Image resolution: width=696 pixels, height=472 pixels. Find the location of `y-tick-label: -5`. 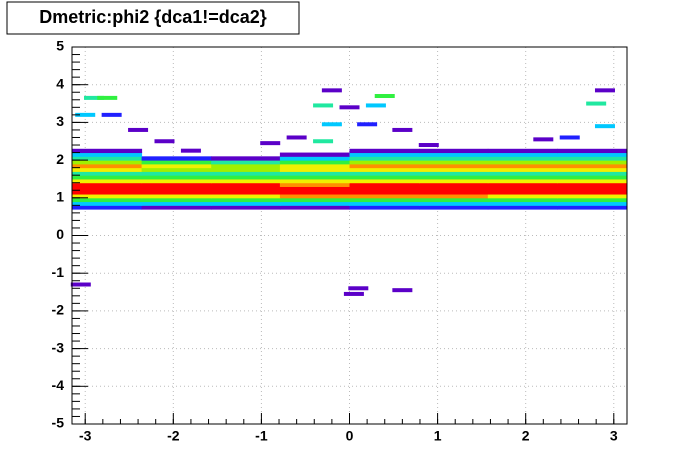

y-tick-label: -5 is located at coordinates (58, 423).